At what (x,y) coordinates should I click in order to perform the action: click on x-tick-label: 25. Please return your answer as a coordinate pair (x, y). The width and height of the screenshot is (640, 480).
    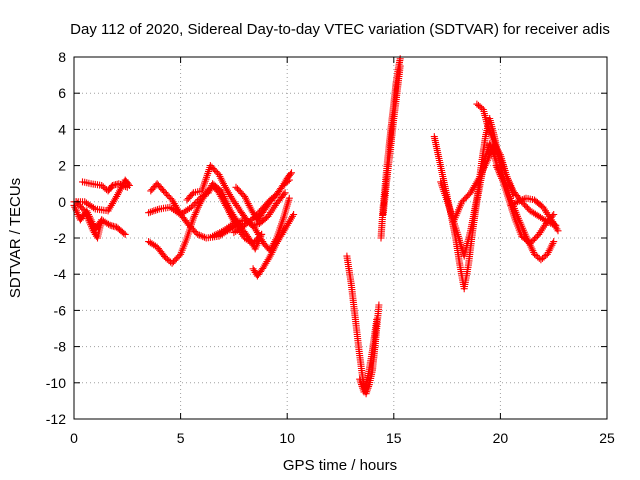
    Looking at the image, I should click on (607, 438).